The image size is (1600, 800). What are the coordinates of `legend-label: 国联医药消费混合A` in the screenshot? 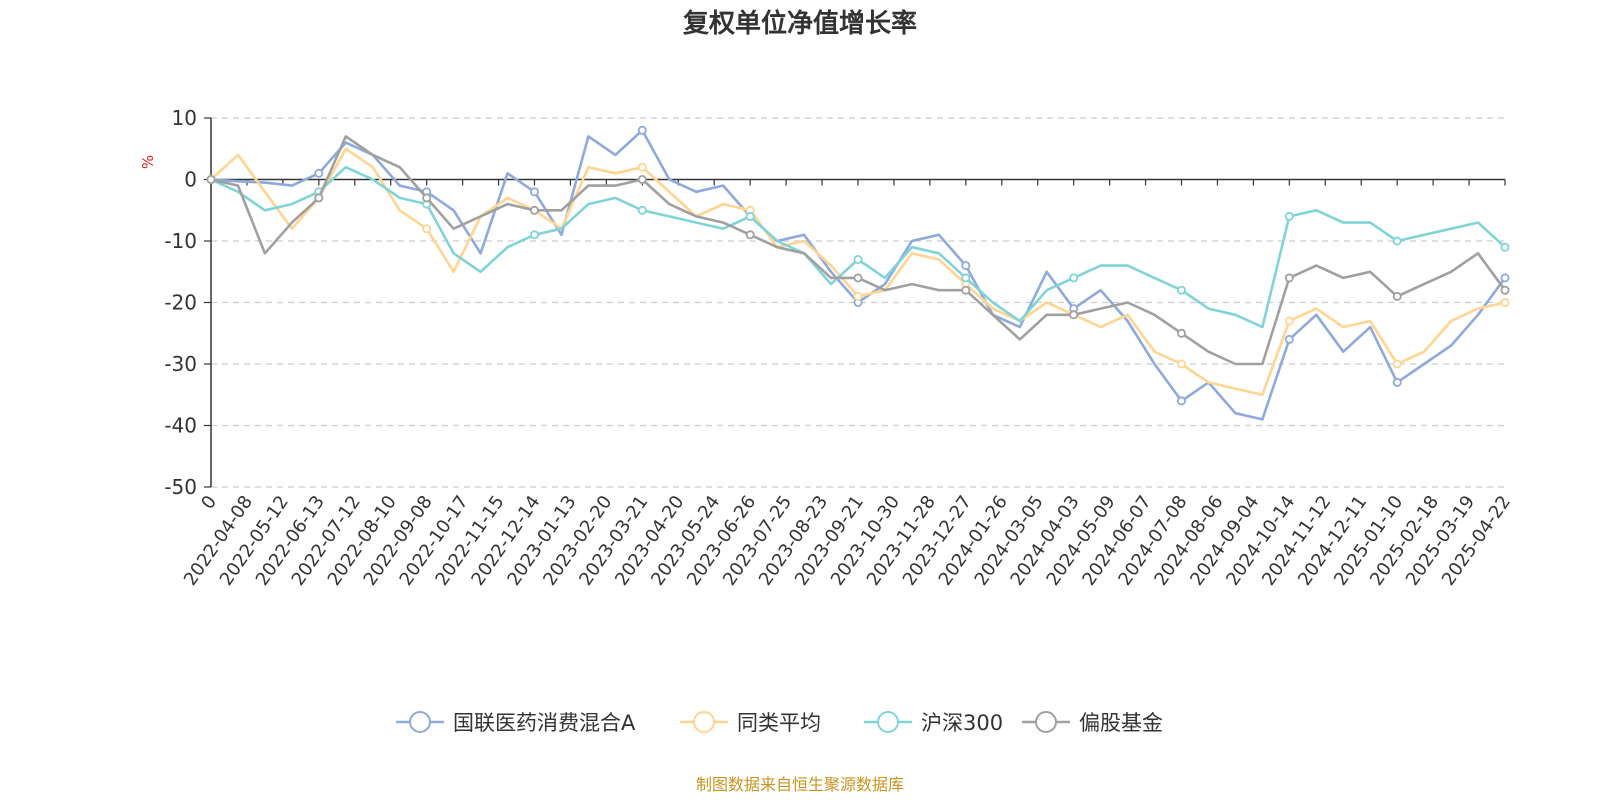 It's located at (544, 723).